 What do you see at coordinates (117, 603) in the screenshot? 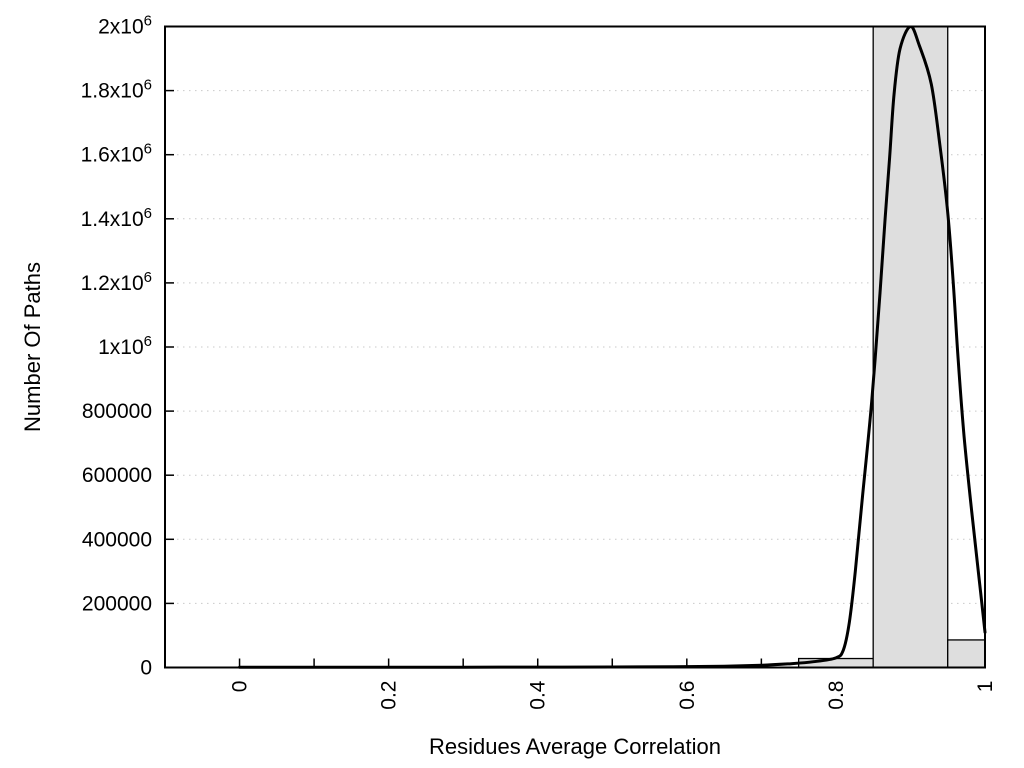
I see `y-tick-label: 200000` at bounding box center [117, 603].